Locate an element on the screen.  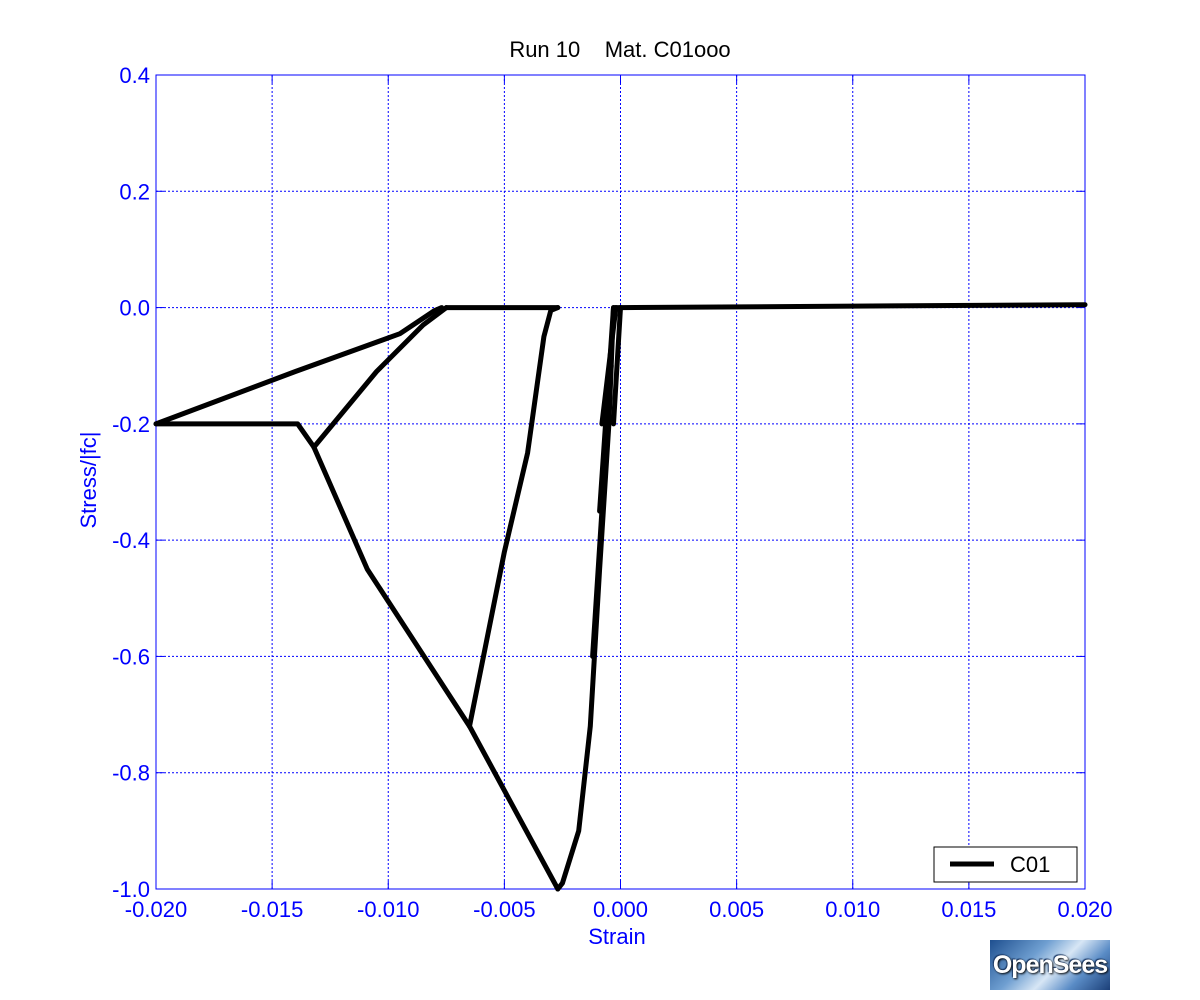
y-tick-label: -0.2 is located at coordinates (131, 424).